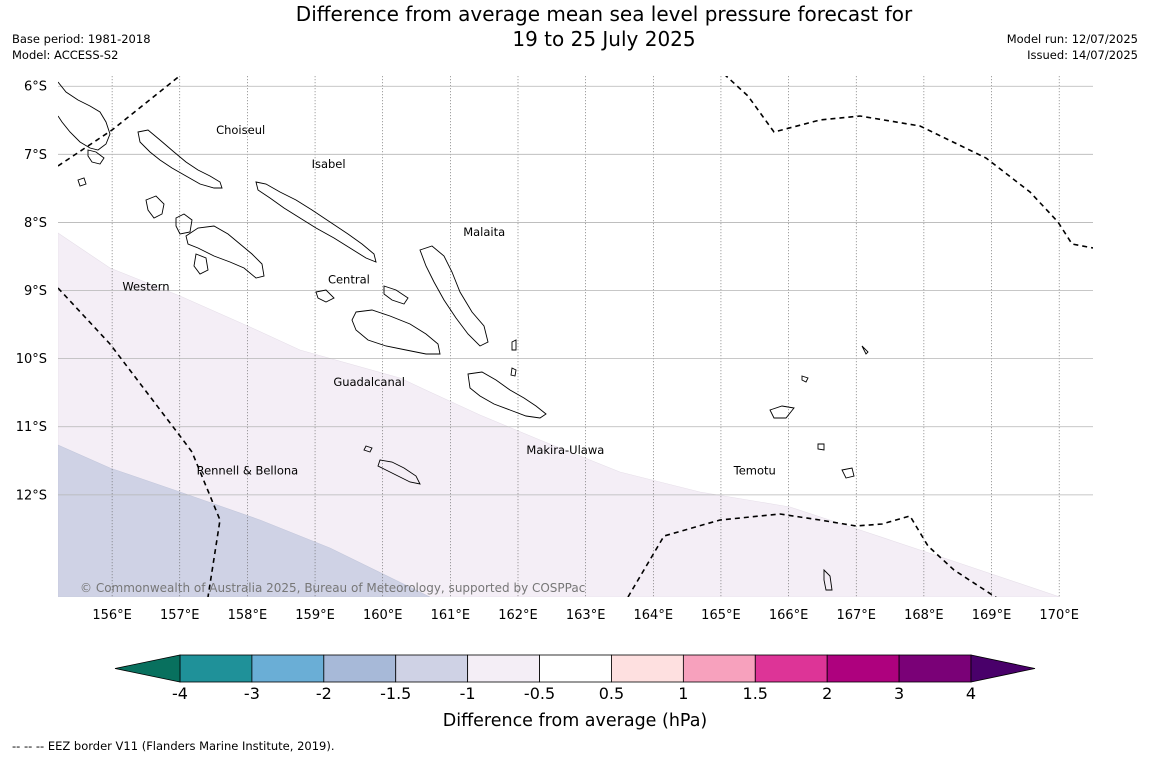  Describe the element at coordinates (812, 555) in the screenshot. I see `eez-border-south-east` at that location.